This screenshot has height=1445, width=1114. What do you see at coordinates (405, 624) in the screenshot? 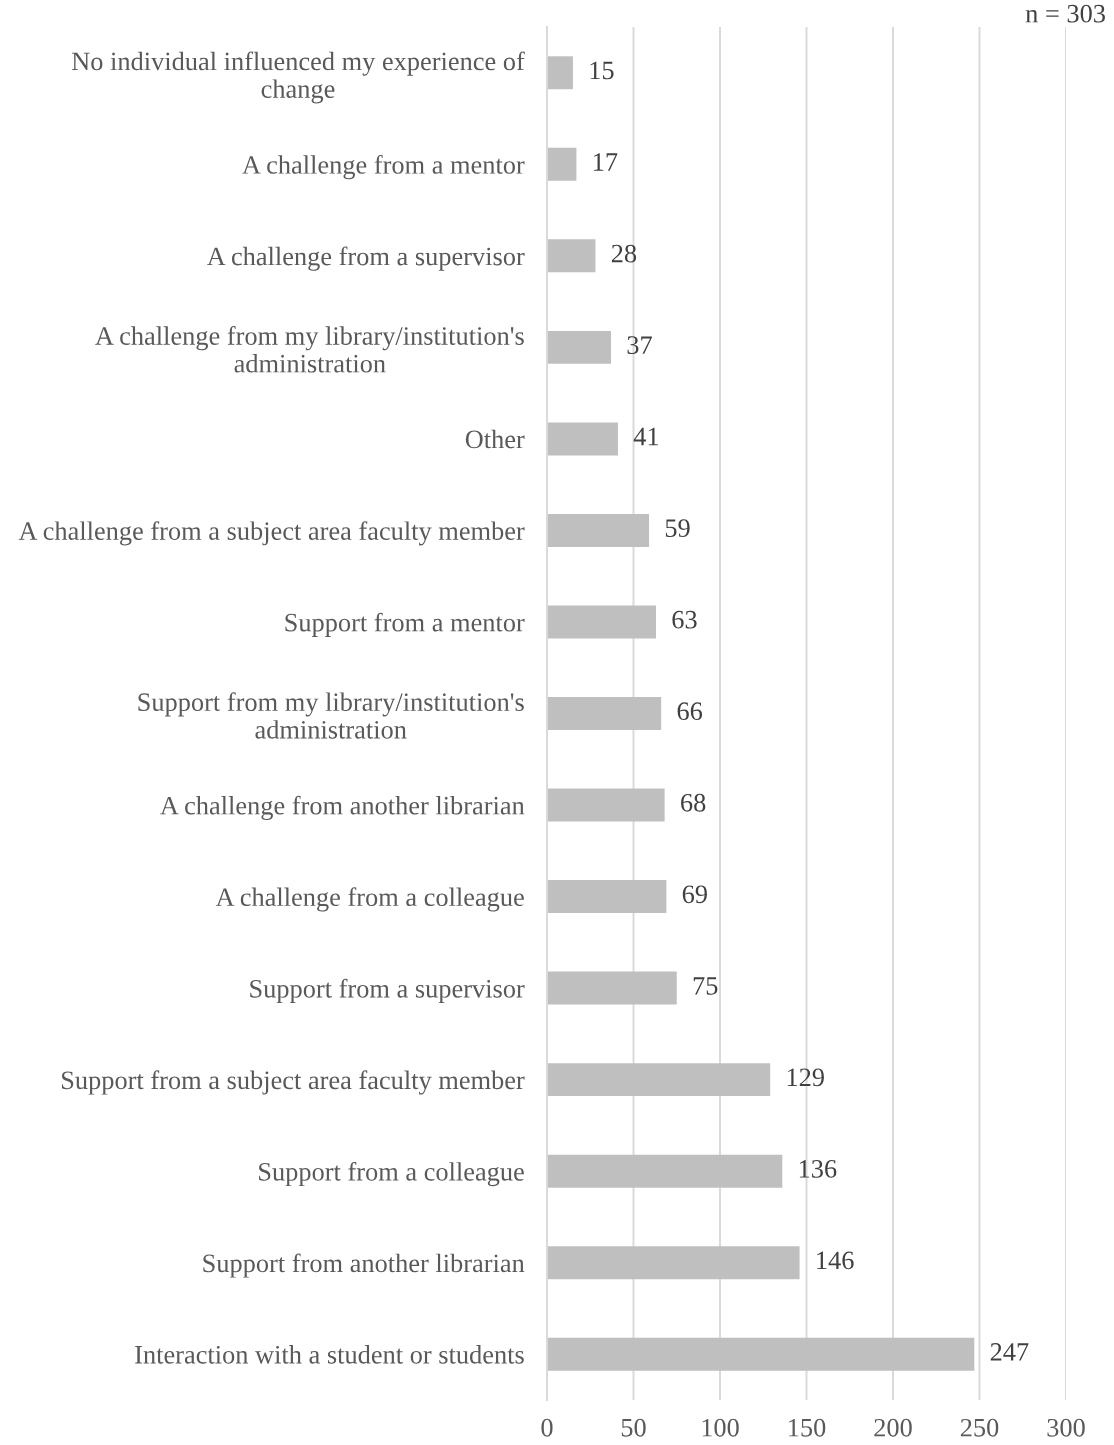
I see `y-tick-label: Support from a mentor` at bounding box center [405, 624].